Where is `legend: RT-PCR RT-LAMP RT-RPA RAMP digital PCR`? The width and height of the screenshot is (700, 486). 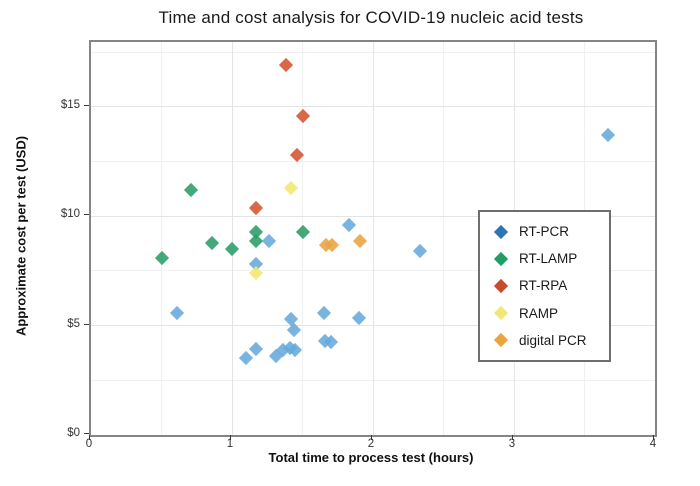
legend: RT-PCR RT-LAMP RT-RPA RAMP digital PCR is located at coordinates (544, 286).